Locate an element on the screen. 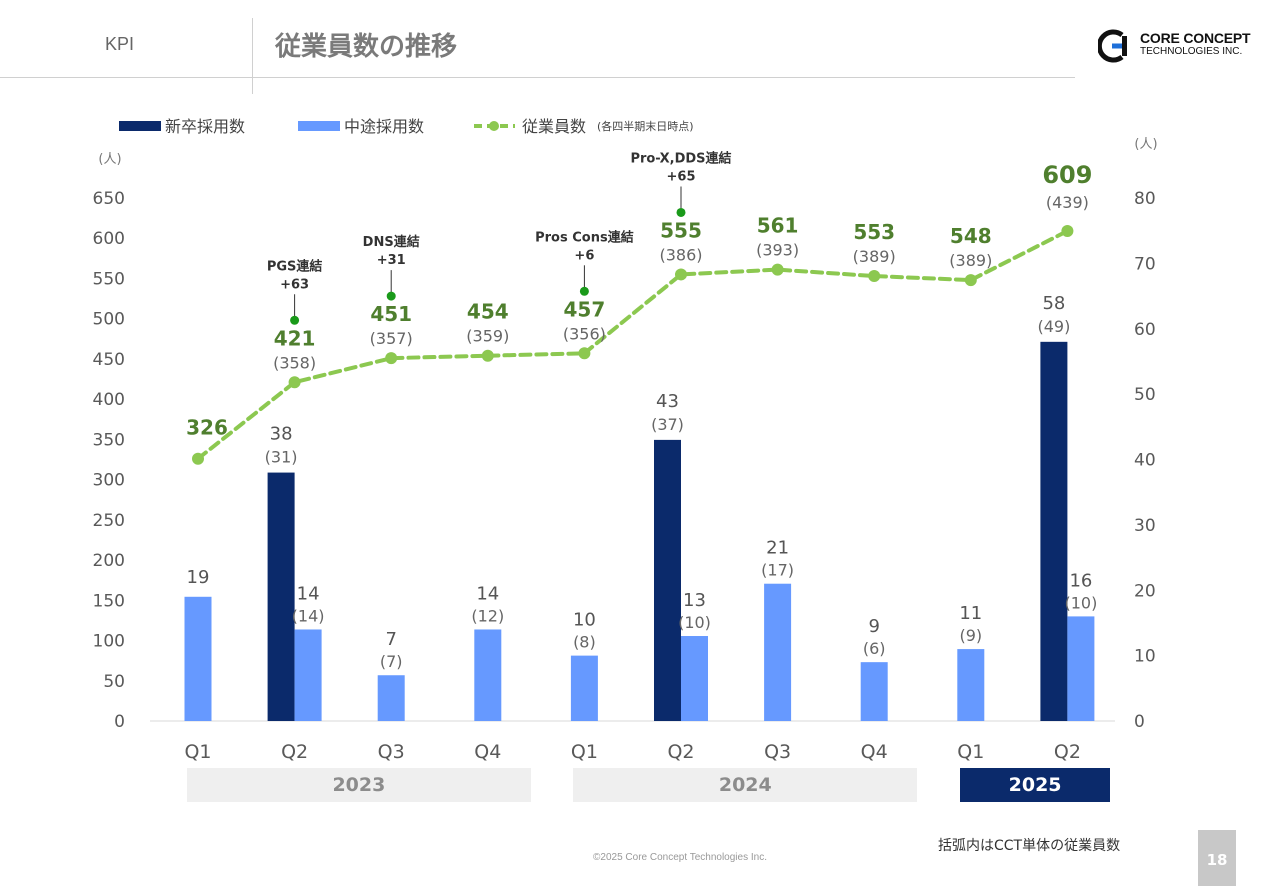  employees-value-label: 454 is located at coordinates (488, 312).